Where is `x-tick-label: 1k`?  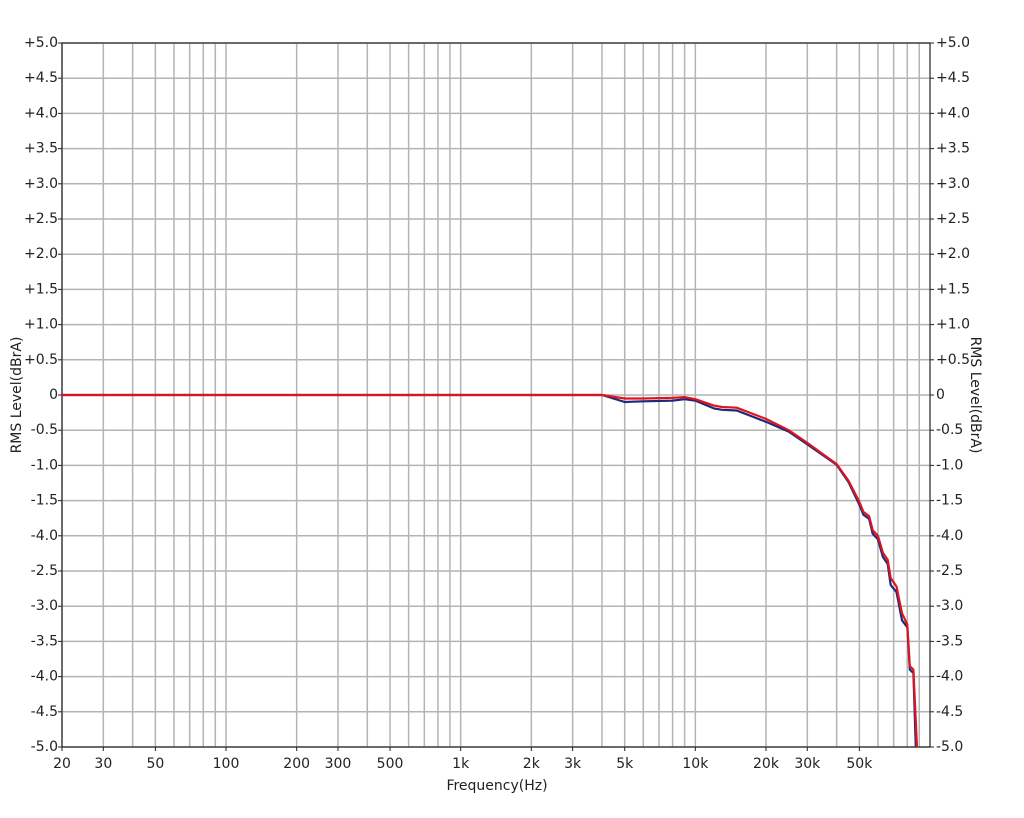
x-tick-label: 1k is located at coordinates (461, 764).